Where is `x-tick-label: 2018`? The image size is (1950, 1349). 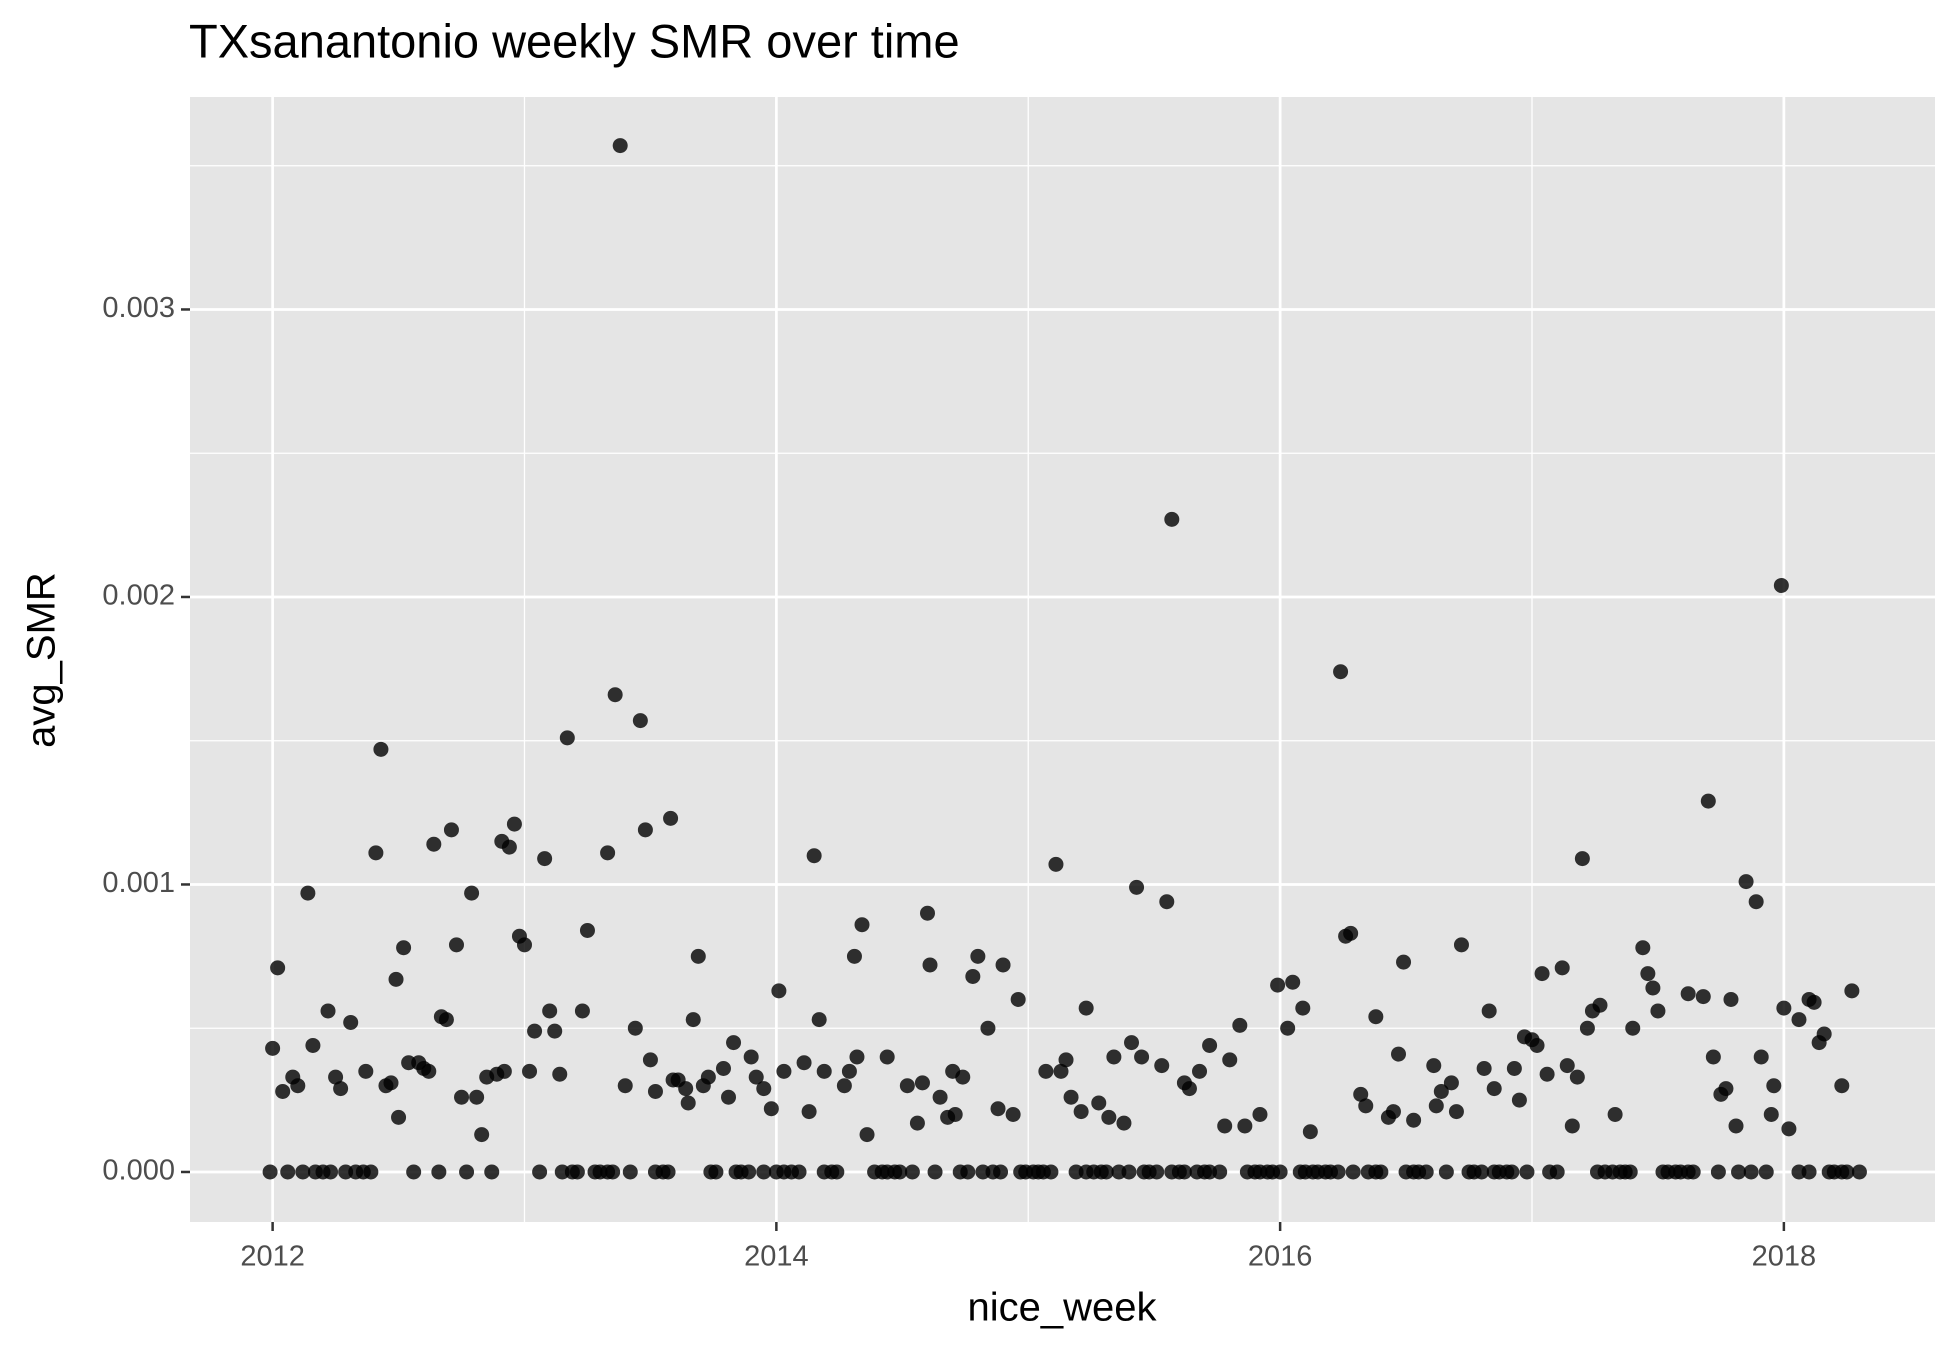 x-tick-label: 2018 is located at coordinates (1784, 1257).